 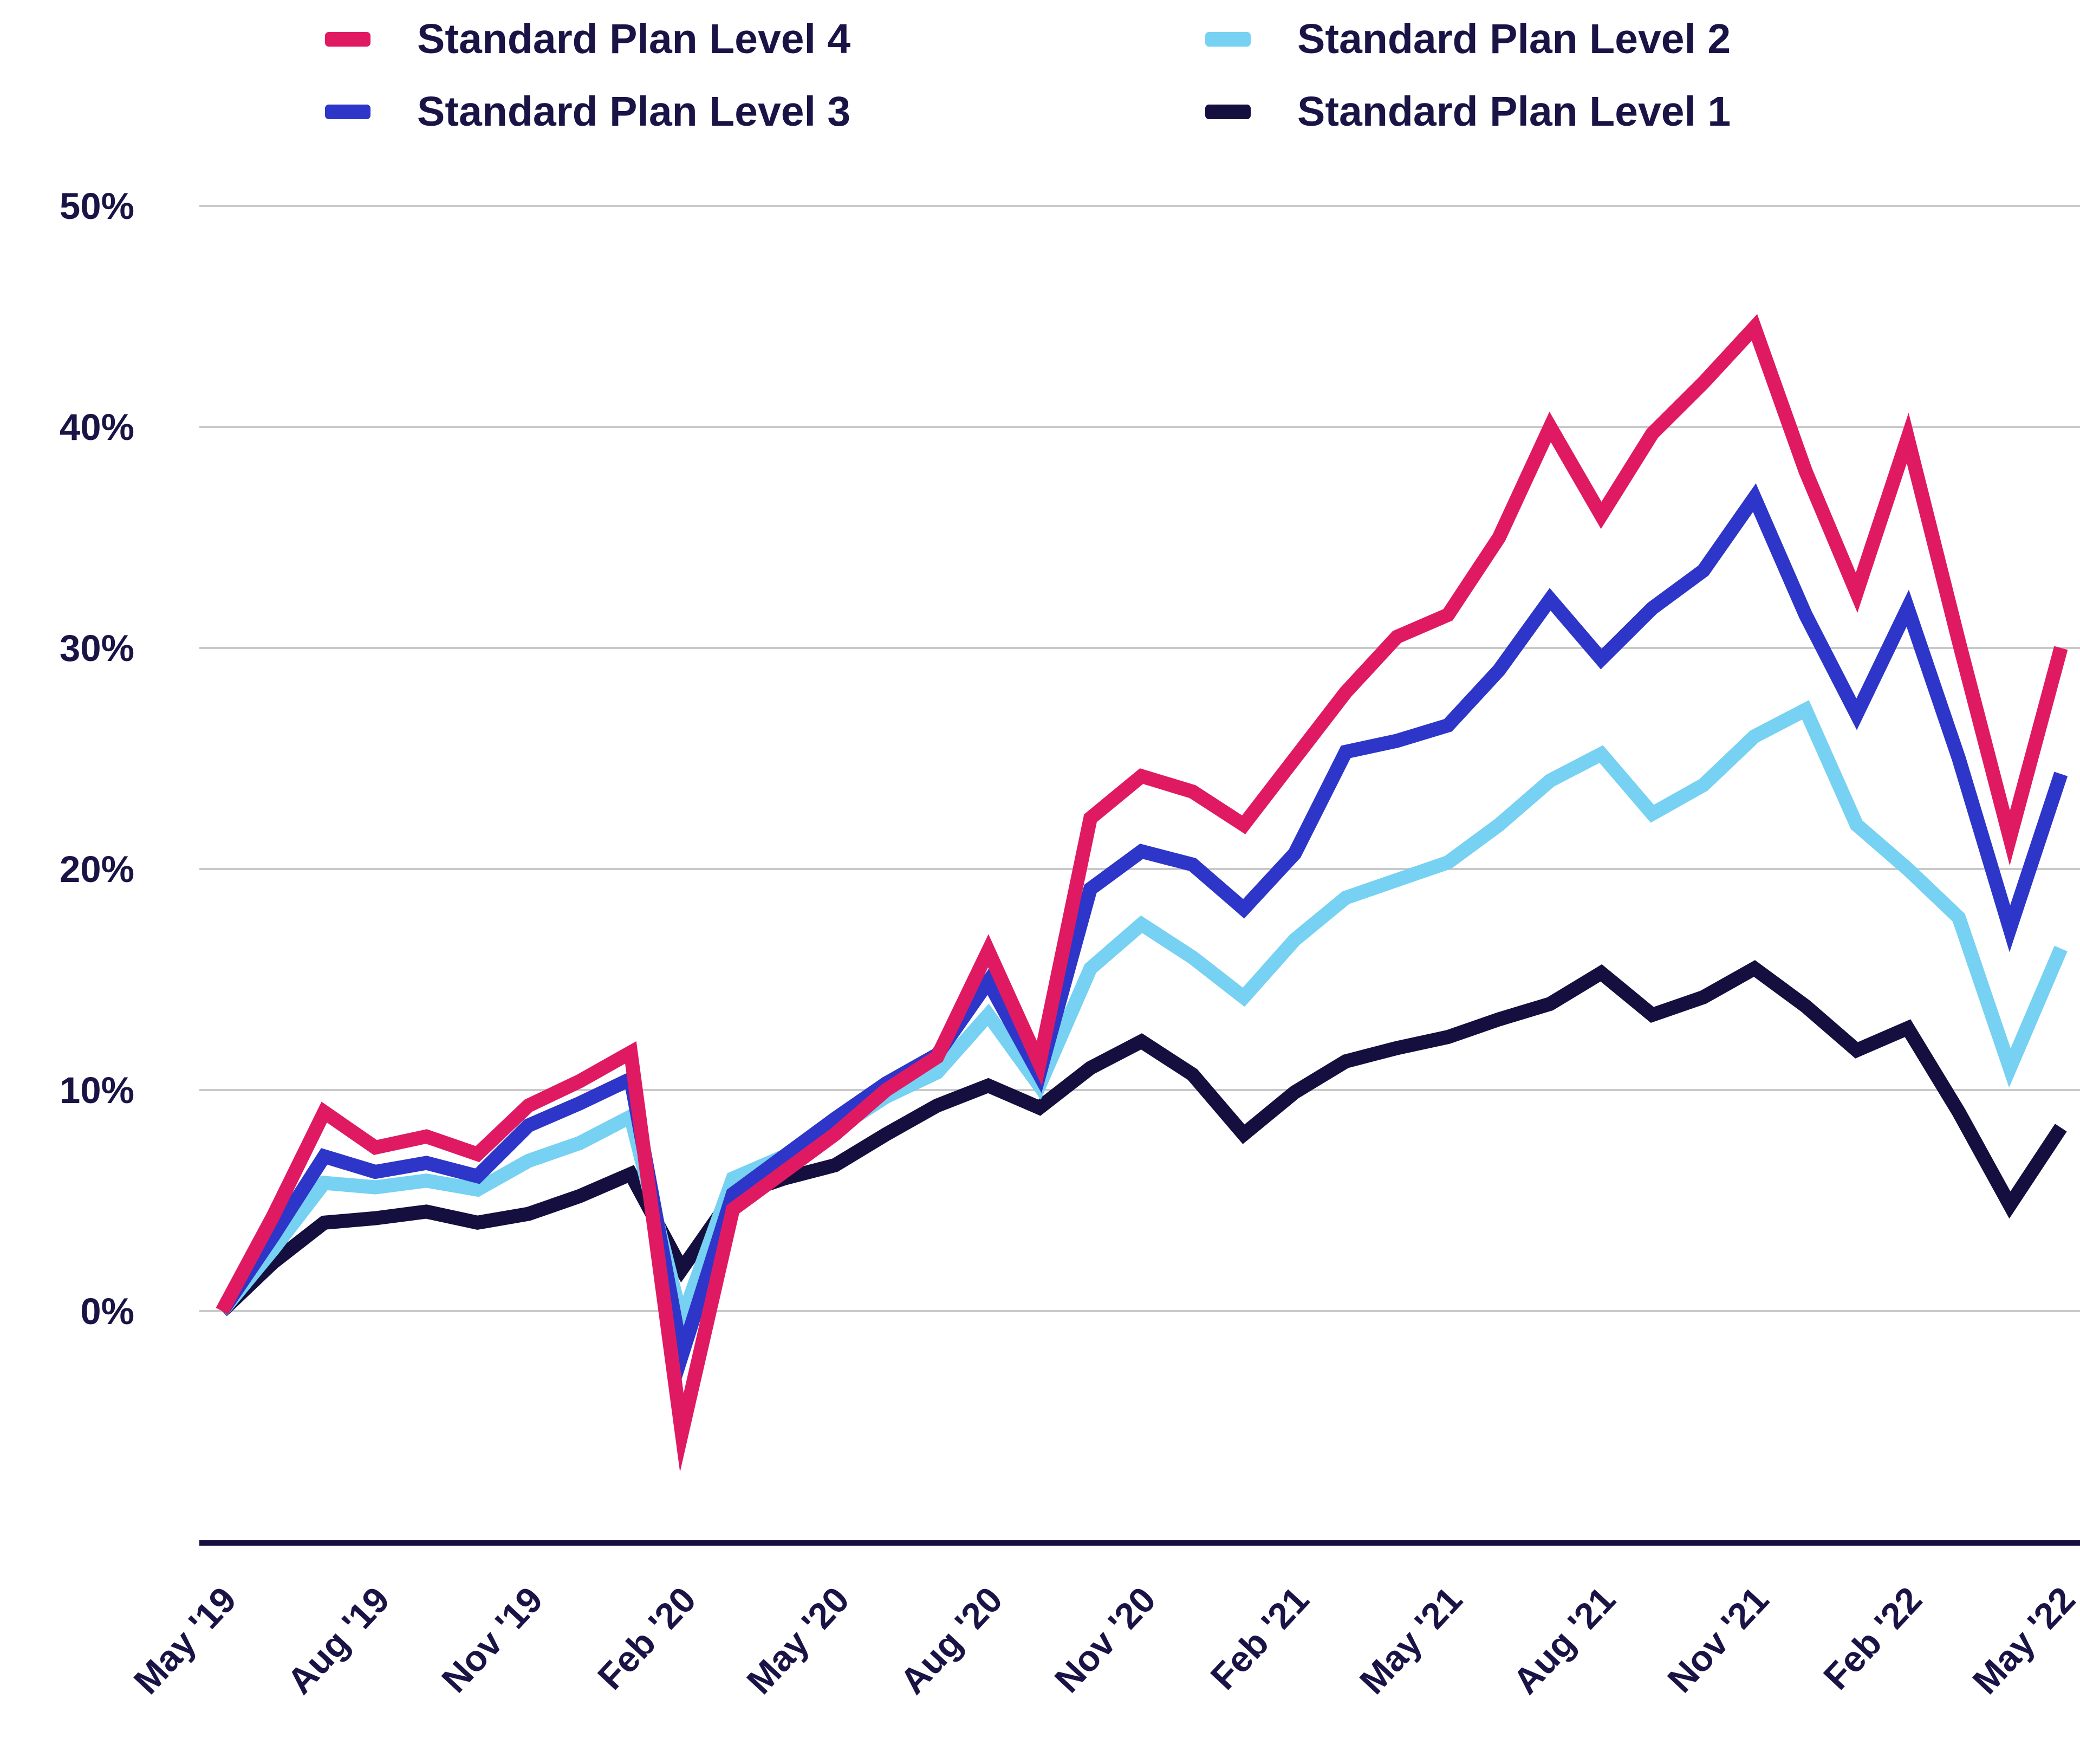 What do you see at coordinates (798, 1640) in the screenshot?
I see `x-axis-tick-5: May '20` at bounding box center [798, 1640].